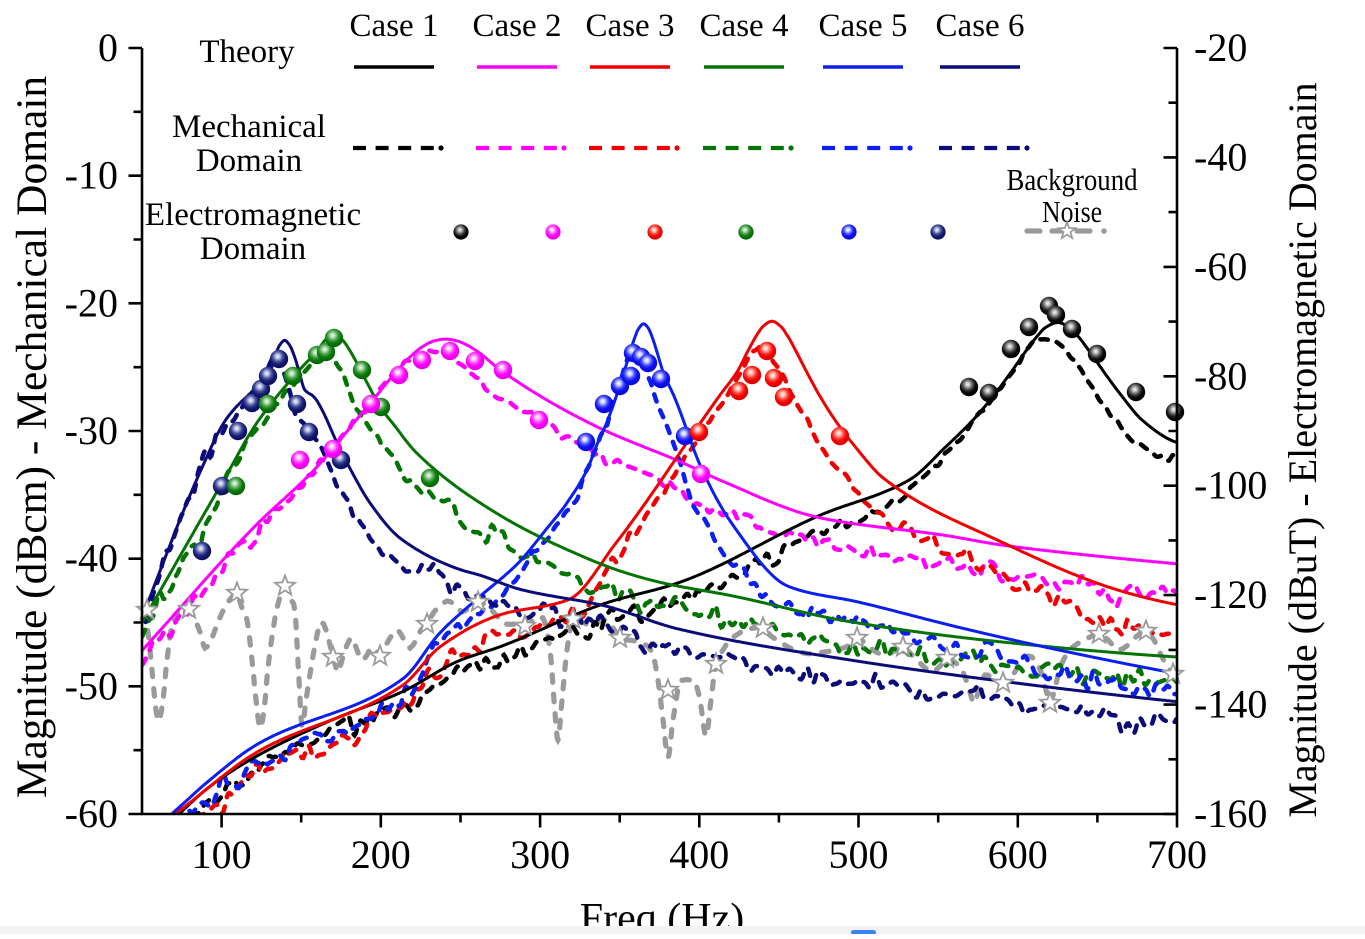 The width and height of the screenshot is (1365, 939). What do you see at coordinates (863, 26) in the screenshot?
I see `svg-text: Case 5` at bounding box center [863, 26].